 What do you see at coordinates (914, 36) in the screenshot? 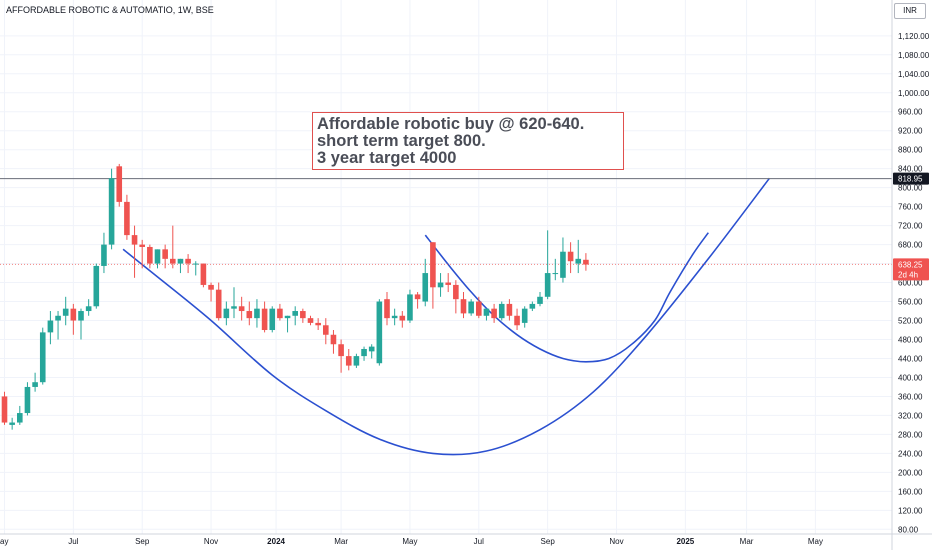
I see `y-tick-label: 1,120.00` at bounding box center [914, 36].